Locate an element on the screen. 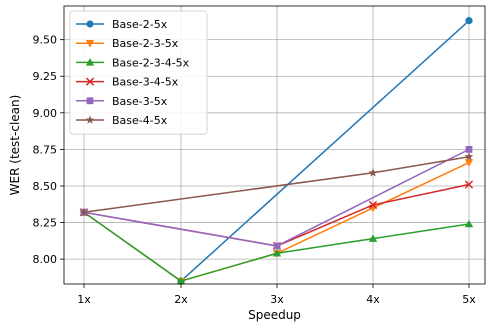  x-tick-label: 5x is located at coordinates (469, 299).